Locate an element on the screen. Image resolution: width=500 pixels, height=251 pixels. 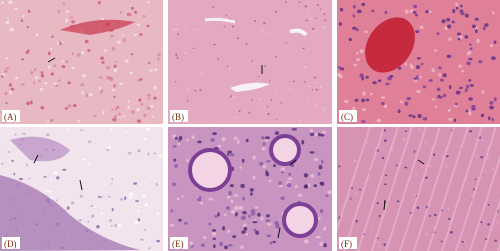
panel-label: (F) is located at coordinates (346, 244).